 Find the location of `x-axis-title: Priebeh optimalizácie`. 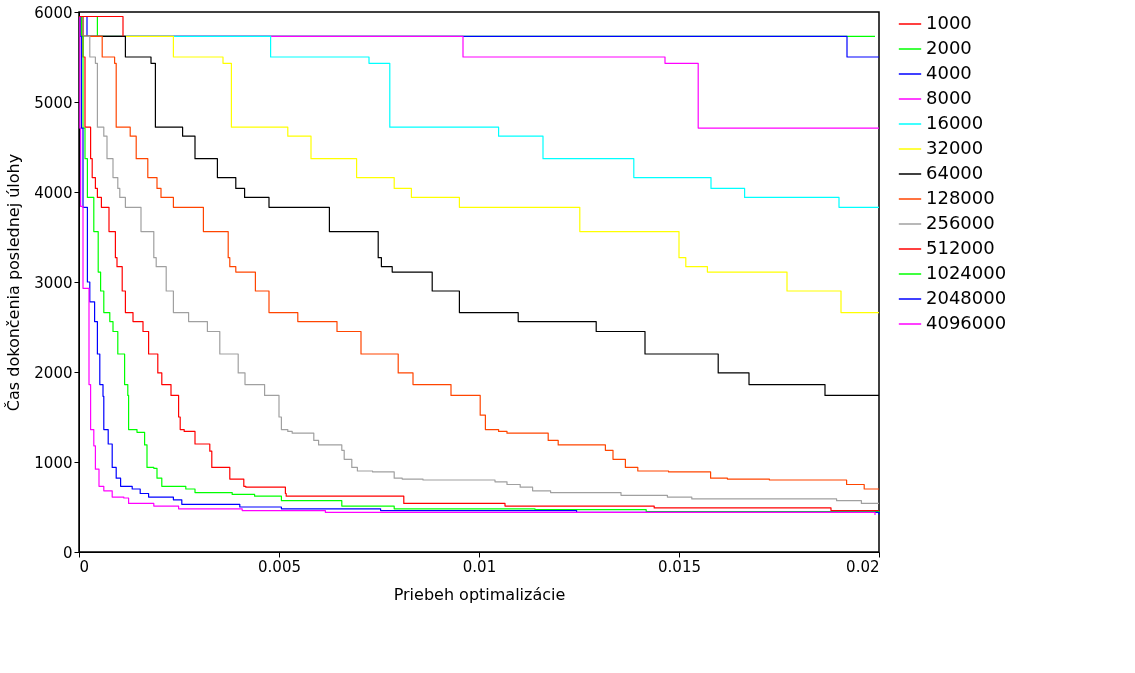

x-axis-title: Priebeh optimalizácie is located at coordinates (479, 594).